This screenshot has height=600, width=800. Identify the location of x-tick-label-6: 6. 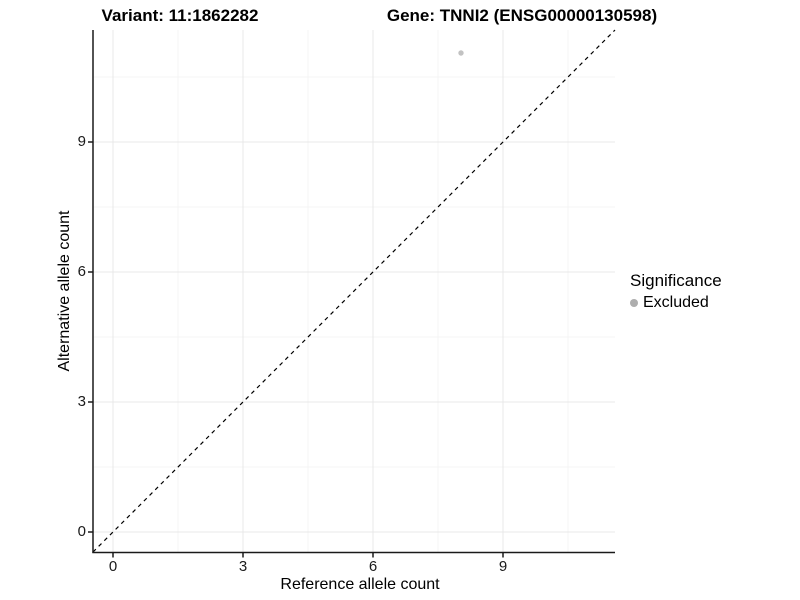
(373, 566).